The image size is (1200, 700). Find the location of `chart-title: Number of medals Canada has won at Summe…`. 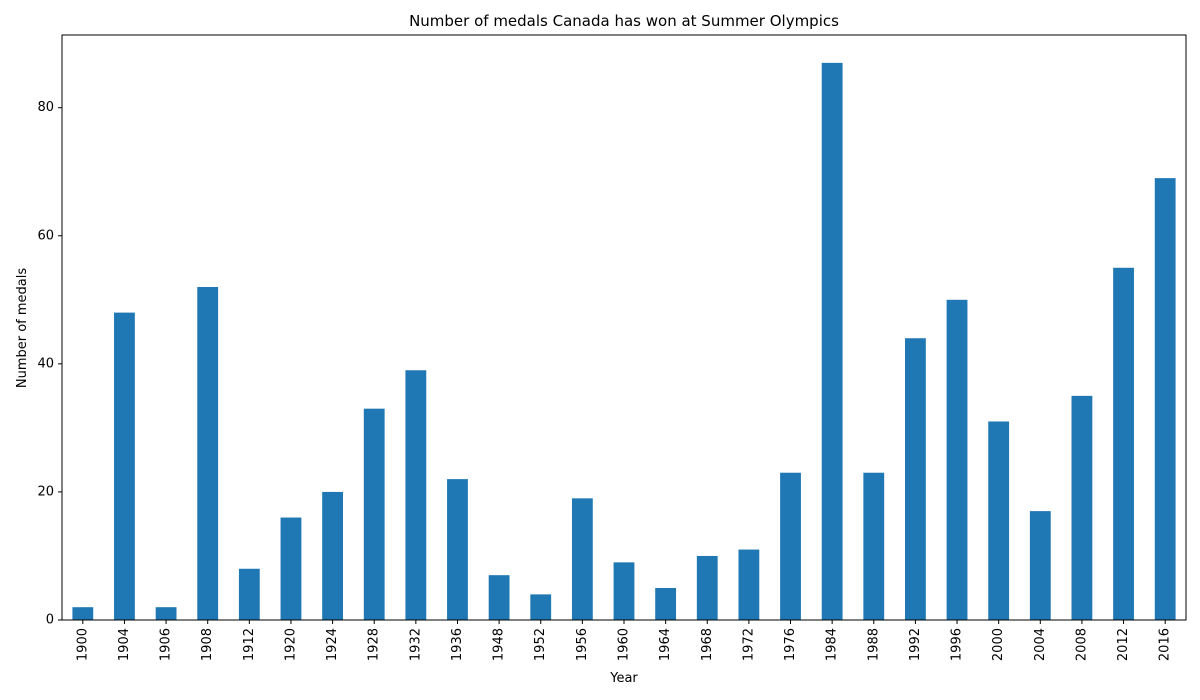

chart-title: Number of medals Canada has won at Summe… is located at coordinates (624, 21).